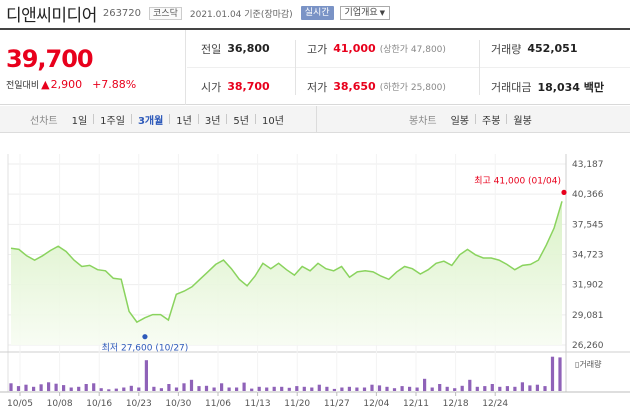 This screenshot has height=418, width=630. I want to click on candle-chart-group: 봉차트 일봉 주봉 월봉, so click(427, 119).